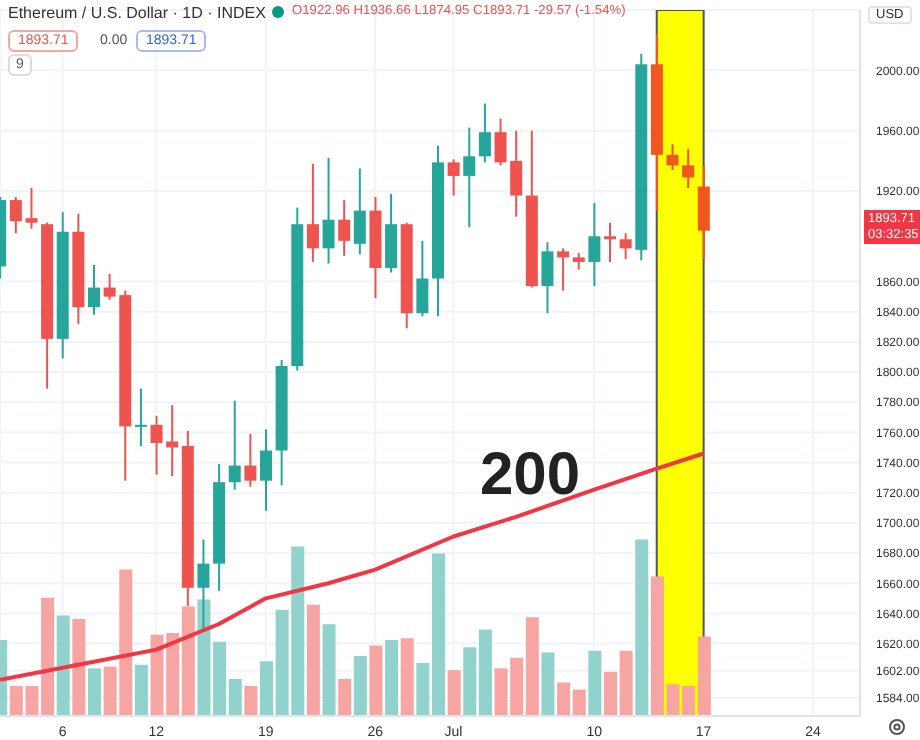 The image size is (920, 740). I want to click on annotation: 200, so click(530, 475).